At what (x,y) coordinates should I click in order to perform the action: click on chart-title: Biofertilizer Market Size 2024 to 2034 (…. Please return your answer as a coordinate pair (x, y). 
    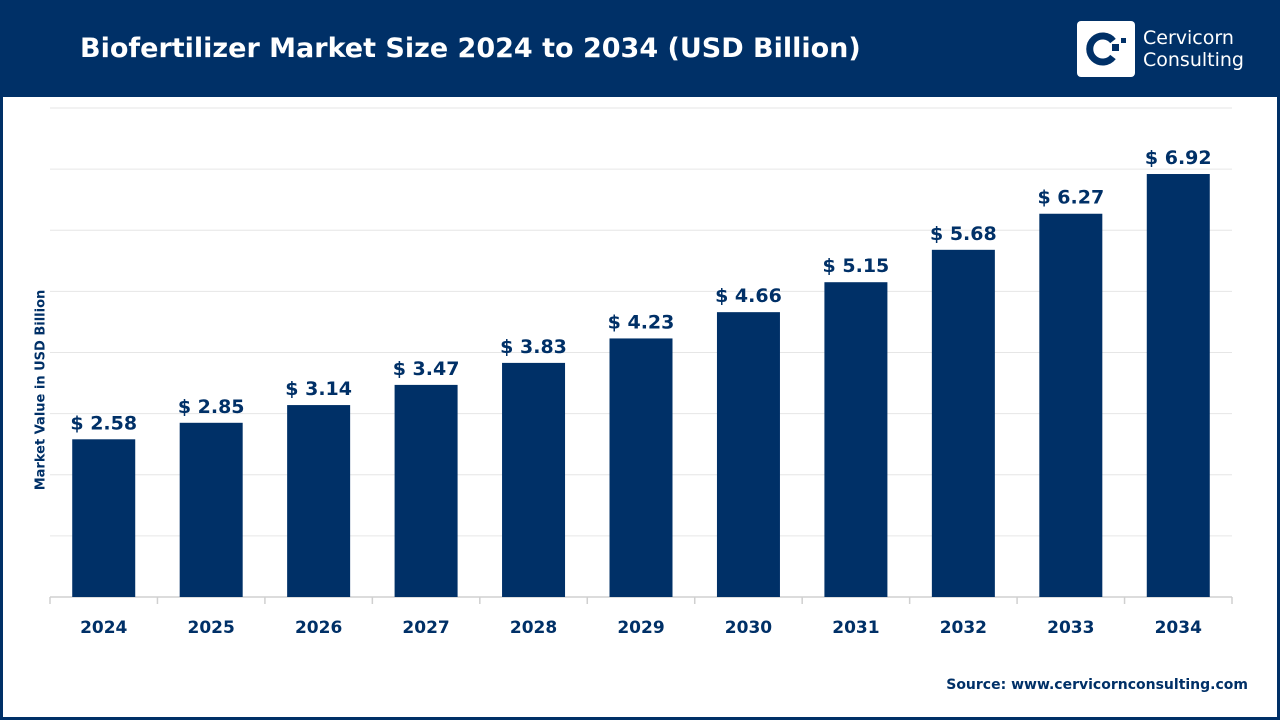
    Looking at the image, I should click on (470, 48).